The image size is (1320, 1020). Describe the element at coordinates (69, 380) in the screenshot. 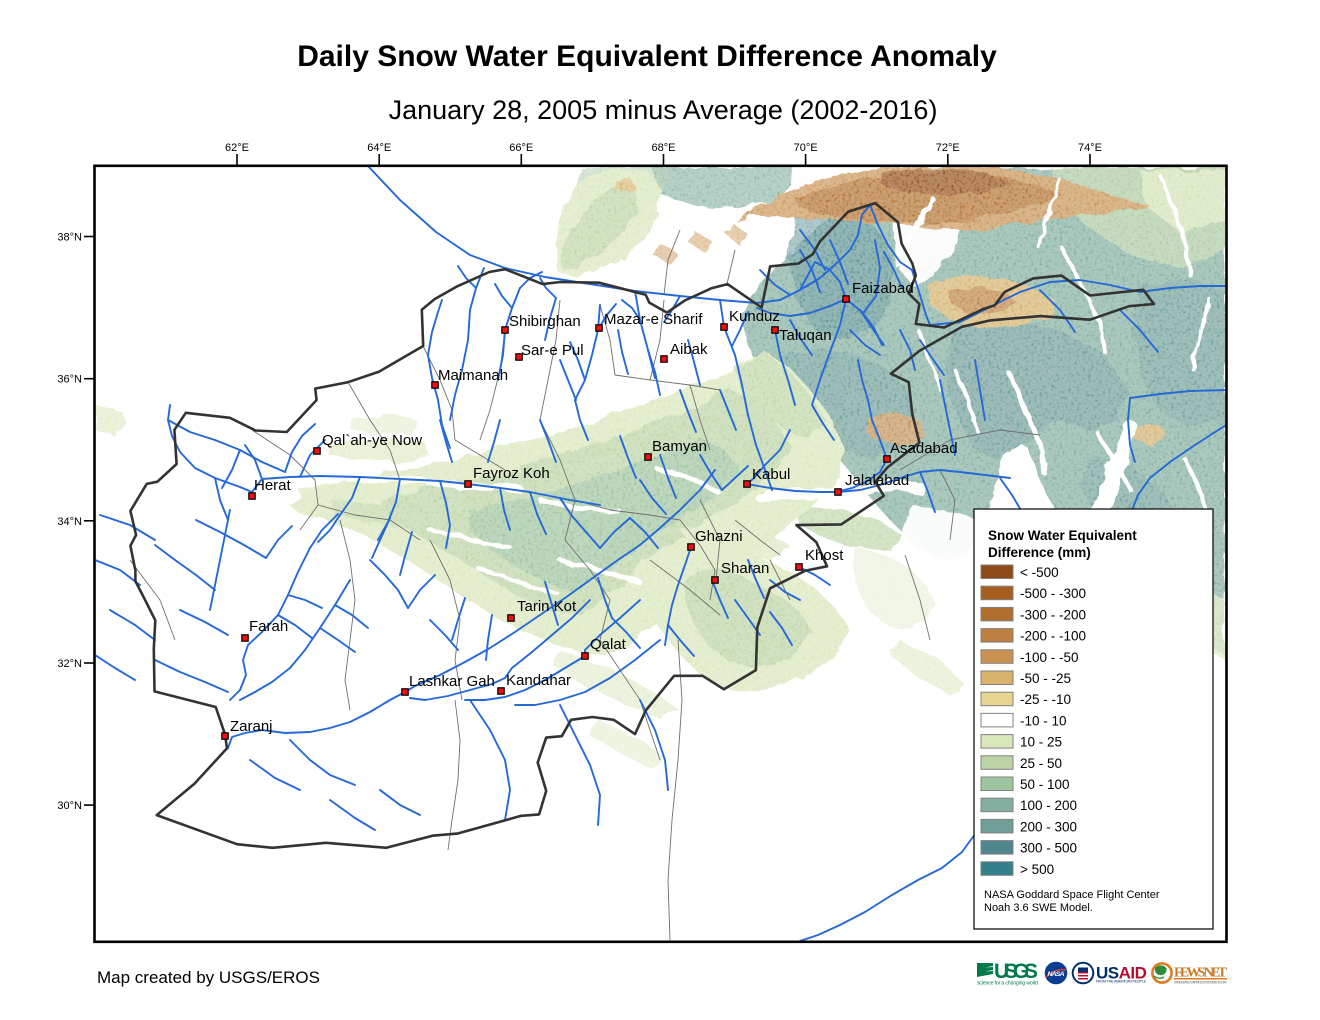

I see `svg-text: 36°N` at that location.